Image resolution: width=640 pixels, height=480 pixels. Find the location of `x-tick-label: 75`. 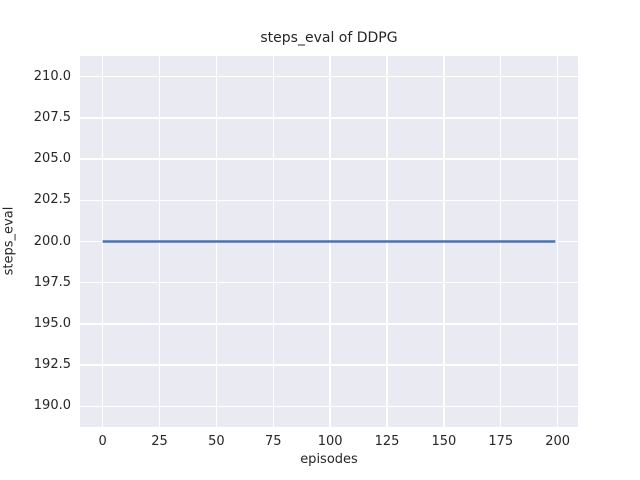

x-tick-label: 75 is located at coordinates (273, 441).